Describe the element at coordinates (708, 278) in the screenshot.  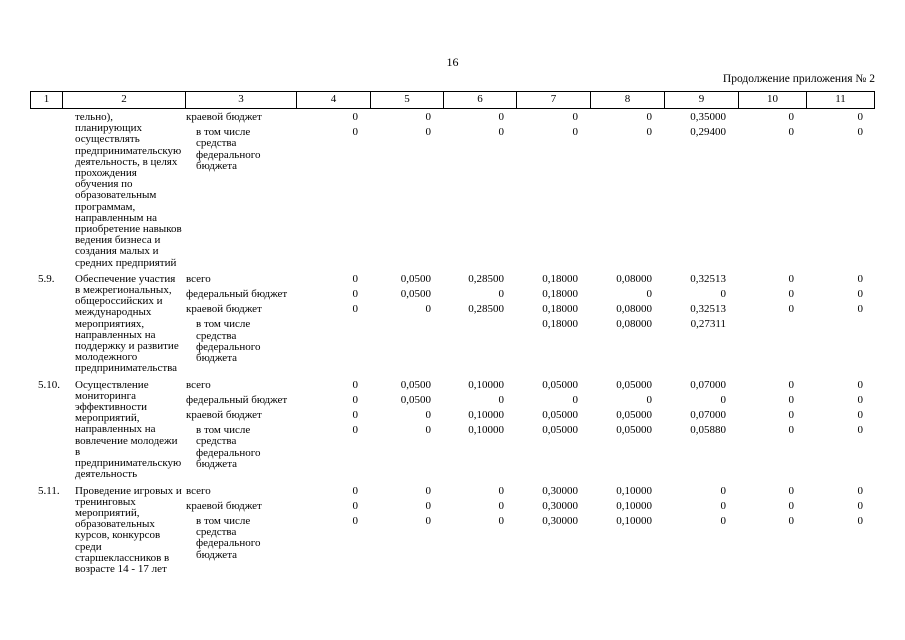
I see `value-cell: 0,32513` at that location.